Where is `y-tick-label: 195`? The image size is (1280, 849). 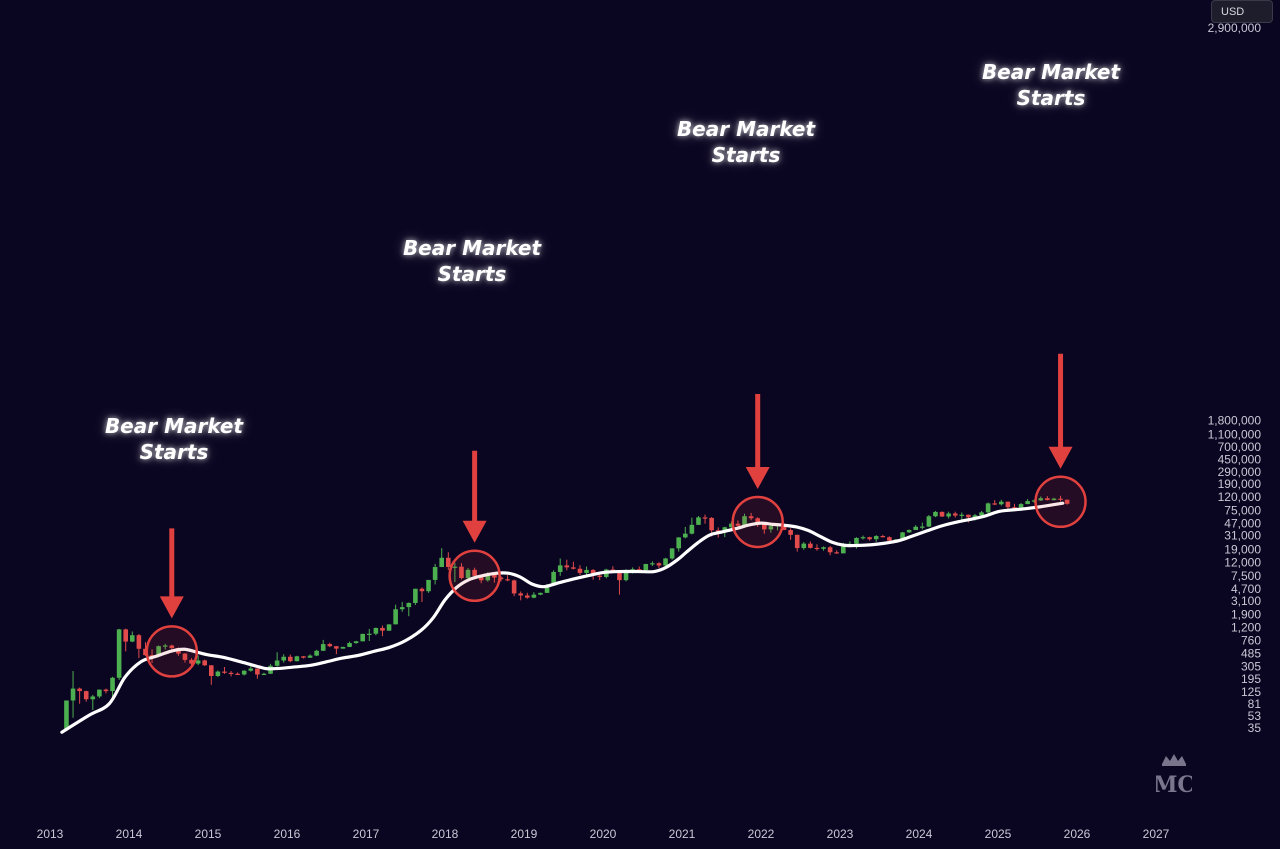 y-tick-label: 195 is located at coordinates (1251, 679).